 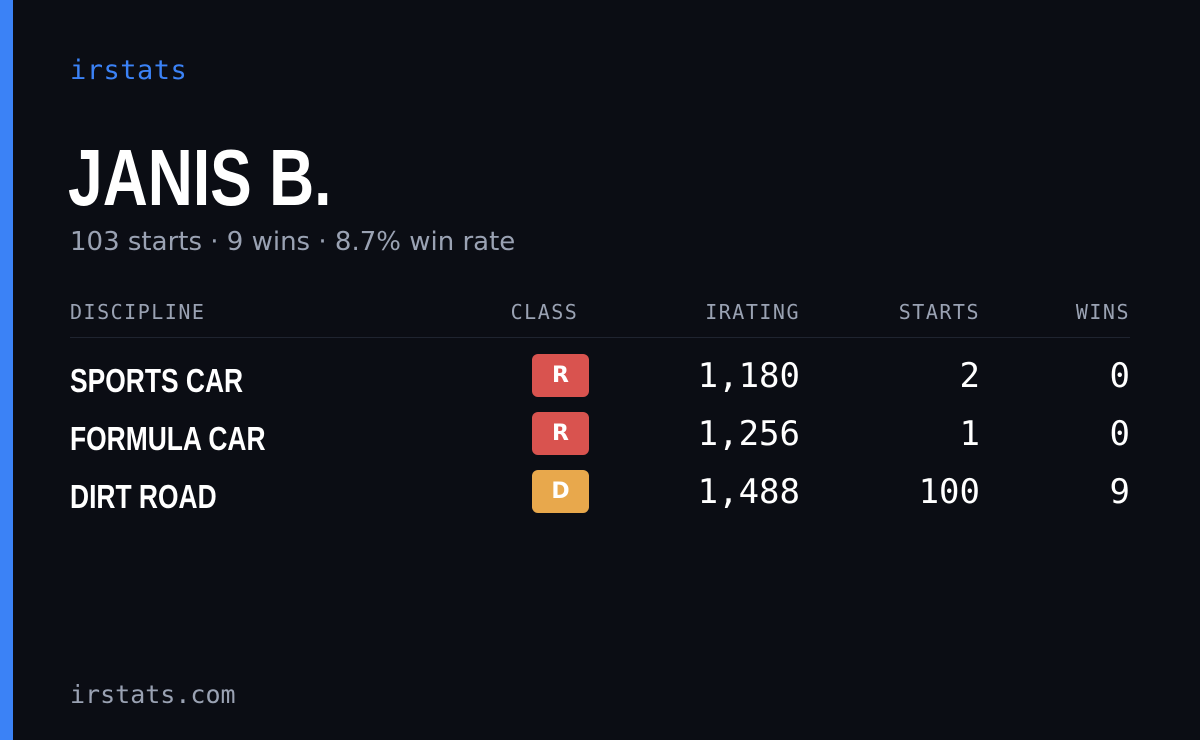 What do you see at coordinates (752, 312) in the screenshot?
I see `header-irating: IRATING` at bounding box center [752, 312].